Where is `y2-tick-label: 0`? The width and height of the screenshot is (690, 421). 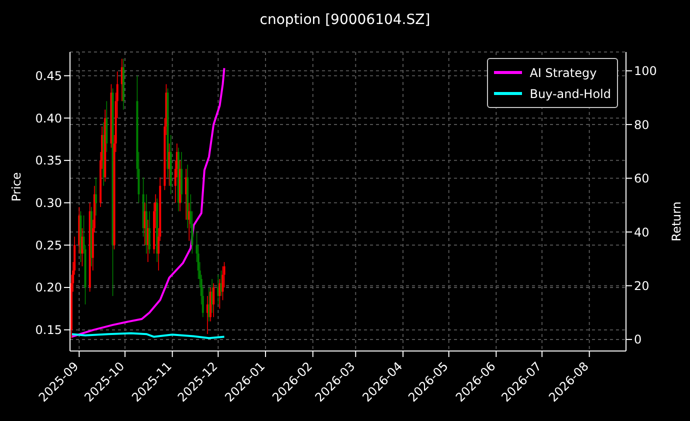 y2-tick-label: 0 is located at coordinates (638, 339).